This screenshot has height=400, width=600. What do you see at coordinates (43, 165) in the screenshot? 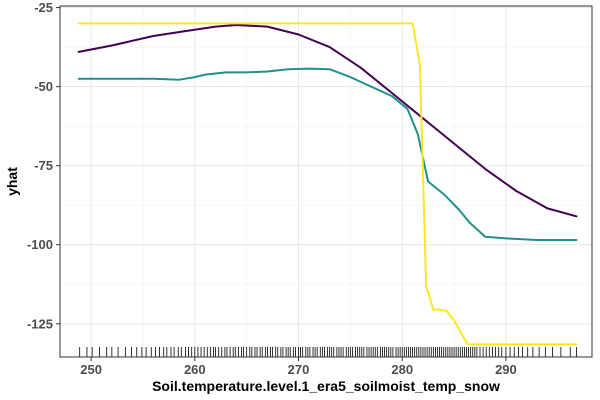
I see `y-tick-label: -75` at bounding box center [43, 165].